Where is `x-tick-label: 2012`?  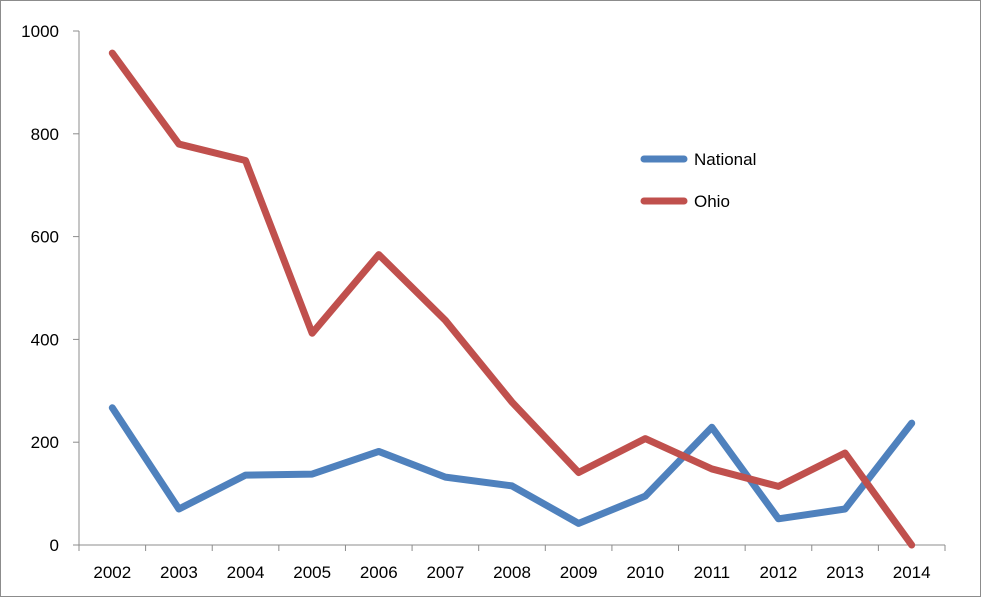 x-tick-label: 2012 is located at coordinates (779, 572).